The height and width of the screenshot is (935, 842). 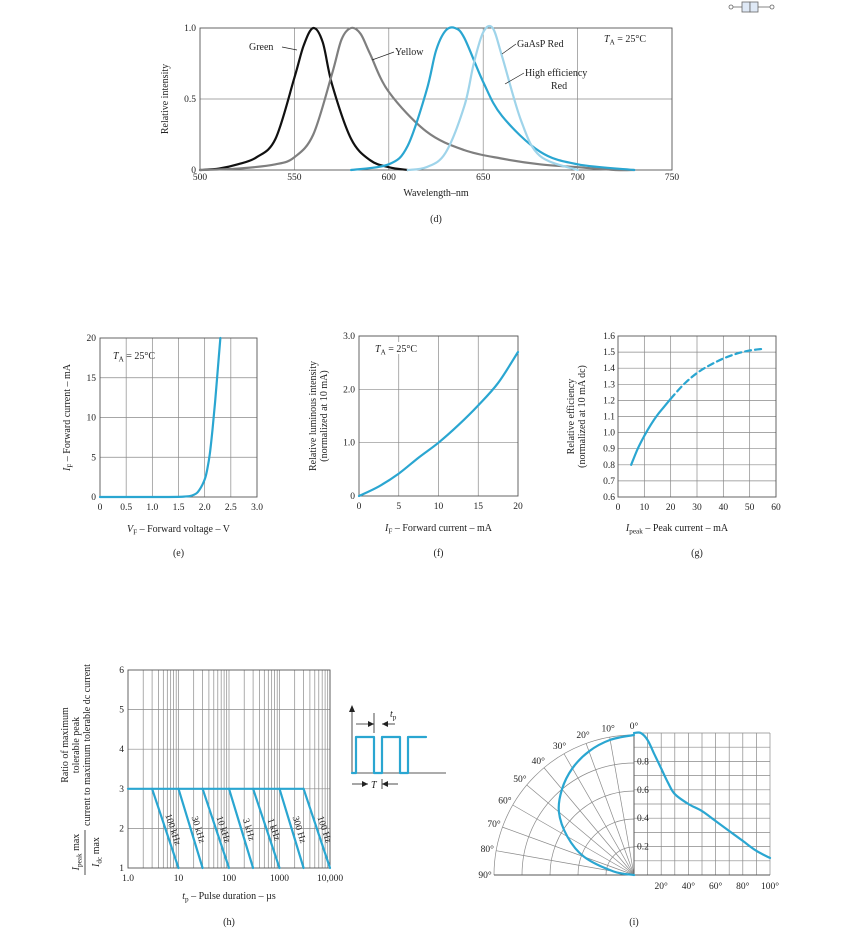 I want to click on x-tick-label: 1.0, so click(x=152, y=508).